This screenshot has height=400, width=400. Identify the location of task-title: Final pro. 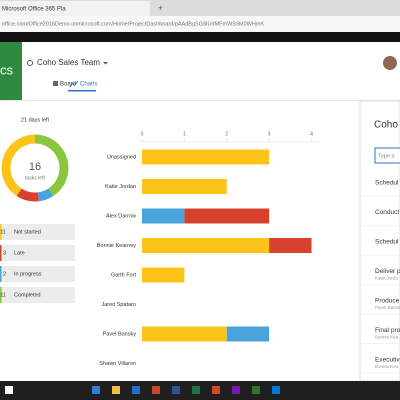
(387, 330).